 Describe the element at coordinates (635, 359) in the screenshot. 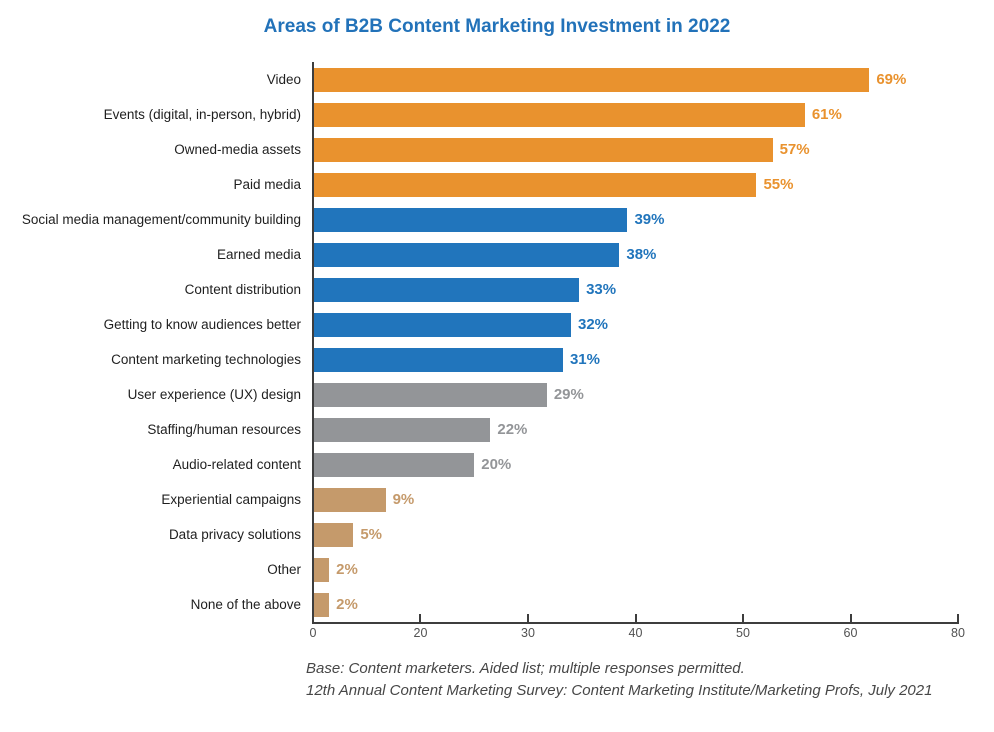

I see `bar-track: 31%` at that location.